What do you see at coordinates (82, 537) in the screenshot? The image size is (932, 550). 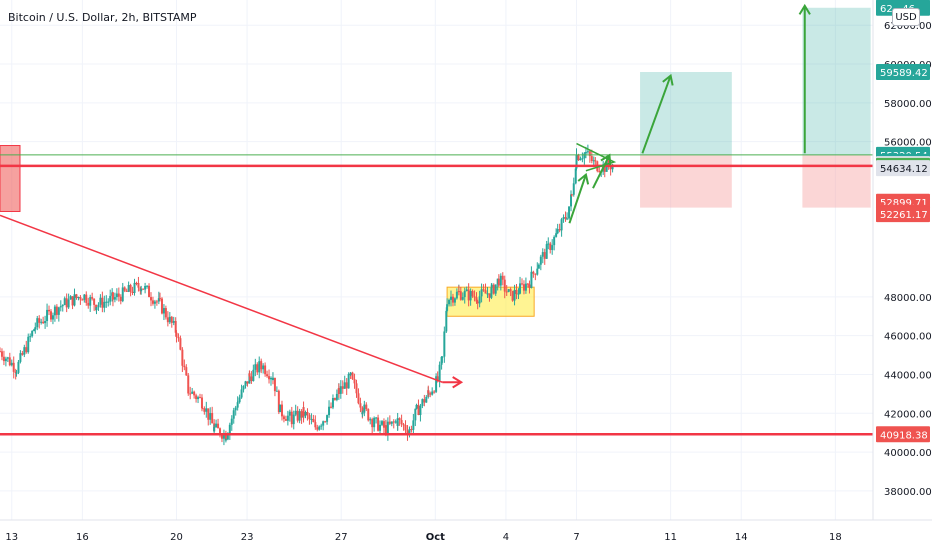 I see `time-tick-label: 16` at bounding box center [82, 537].